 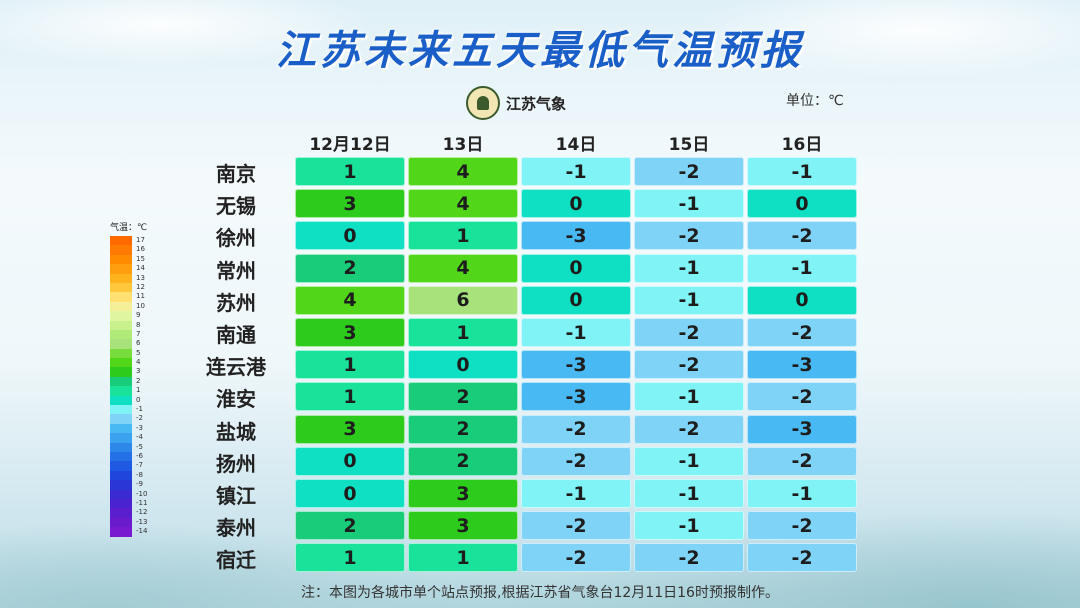 I want to click on legend-item: 7, so click(x=140, y=334).